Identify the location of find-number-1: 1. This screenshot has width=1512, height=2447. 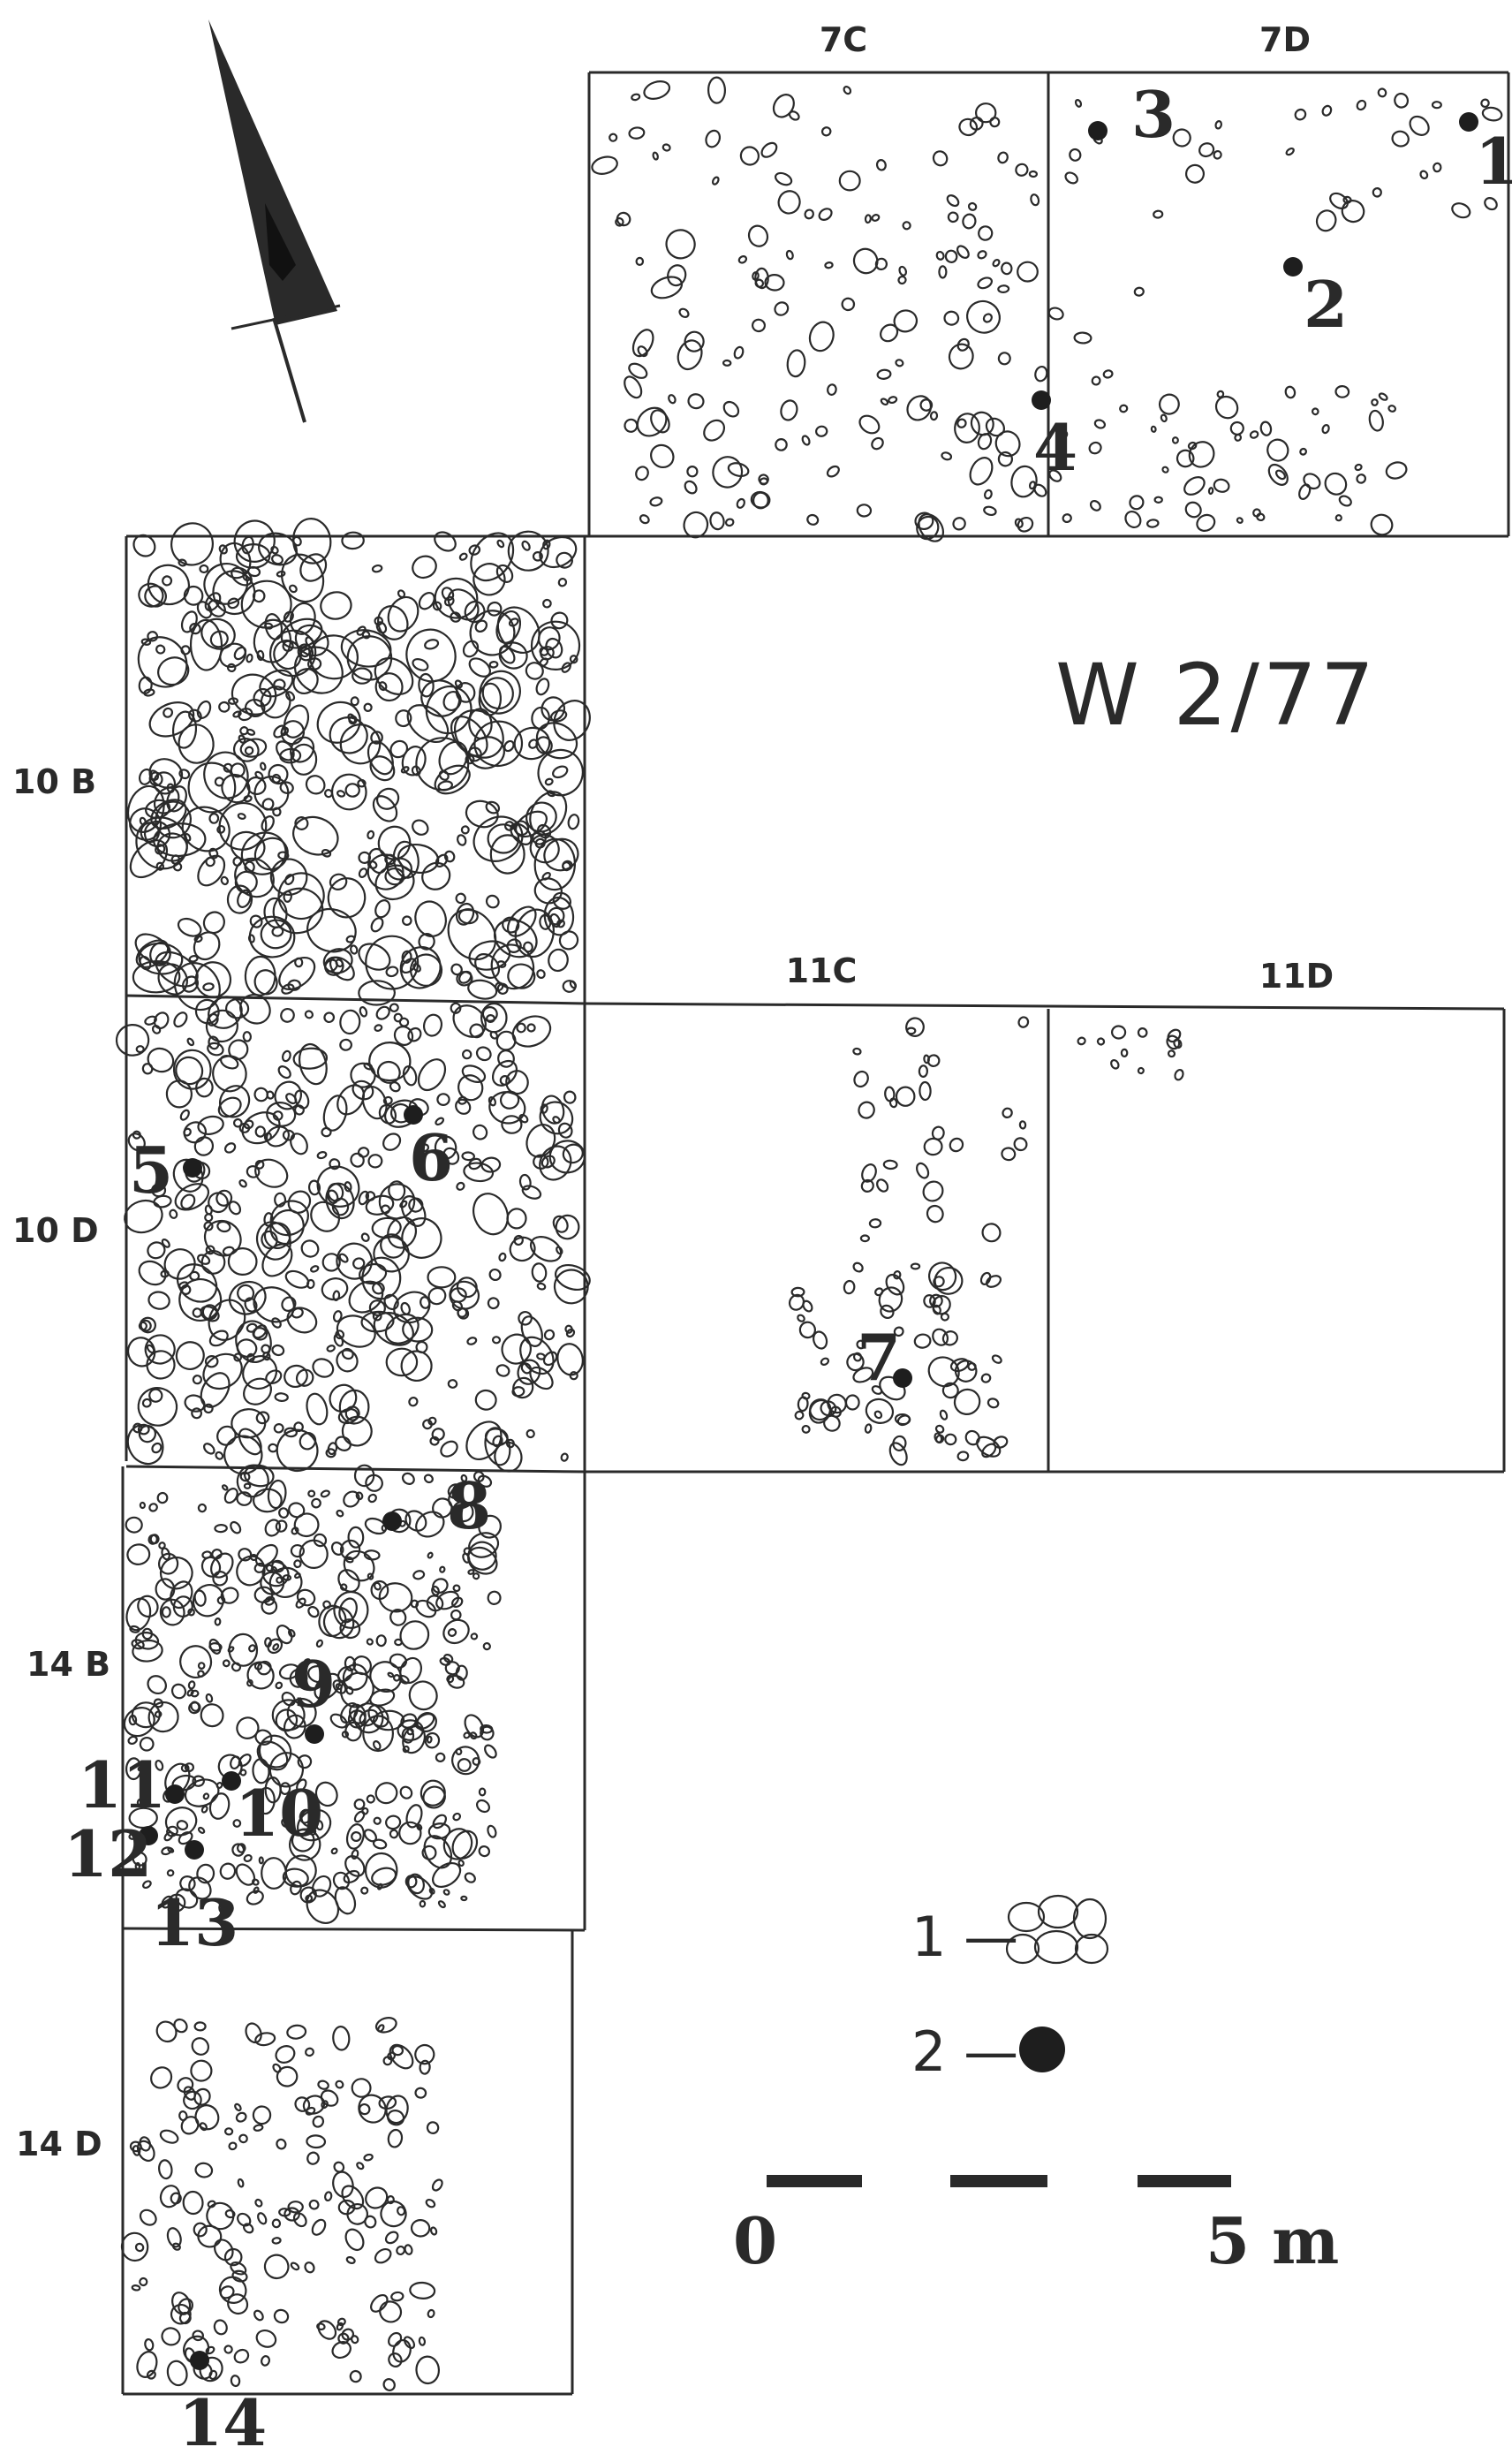
(1494, 161).